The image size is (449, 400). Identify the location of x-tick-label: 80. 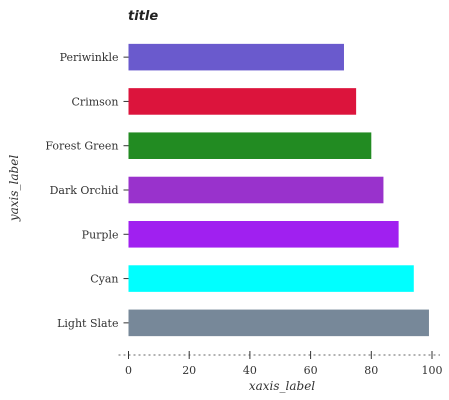
(371, 370).